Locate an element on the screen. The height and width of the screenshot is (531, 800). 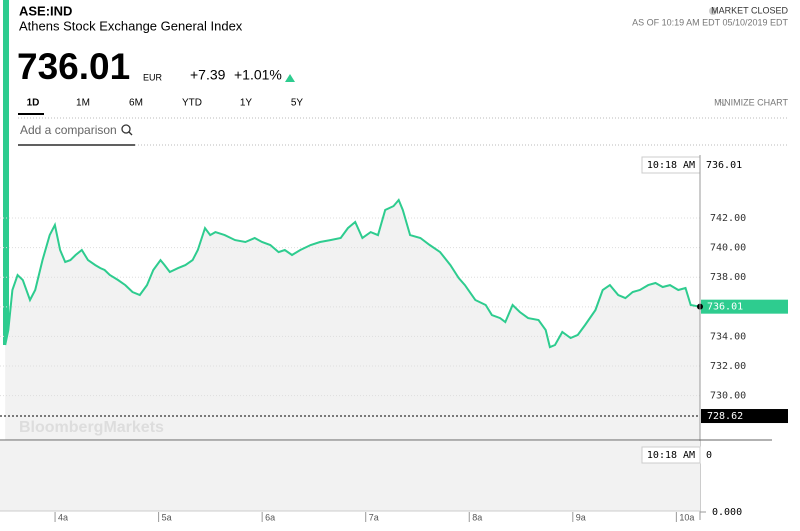
tab: 5Y is located at coordinates (297, 103).